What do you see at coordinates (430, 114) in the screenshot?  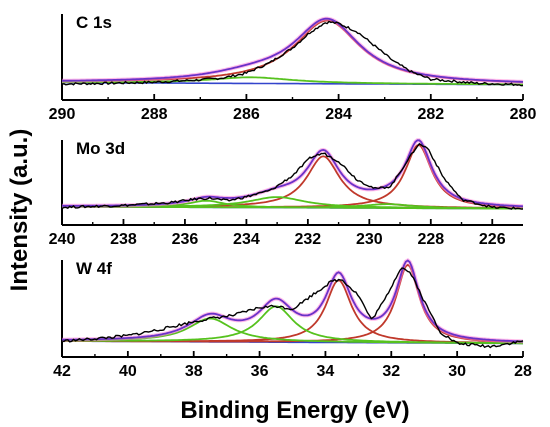 I see `x-tick-label: 282` at bounding box center [430, 114].